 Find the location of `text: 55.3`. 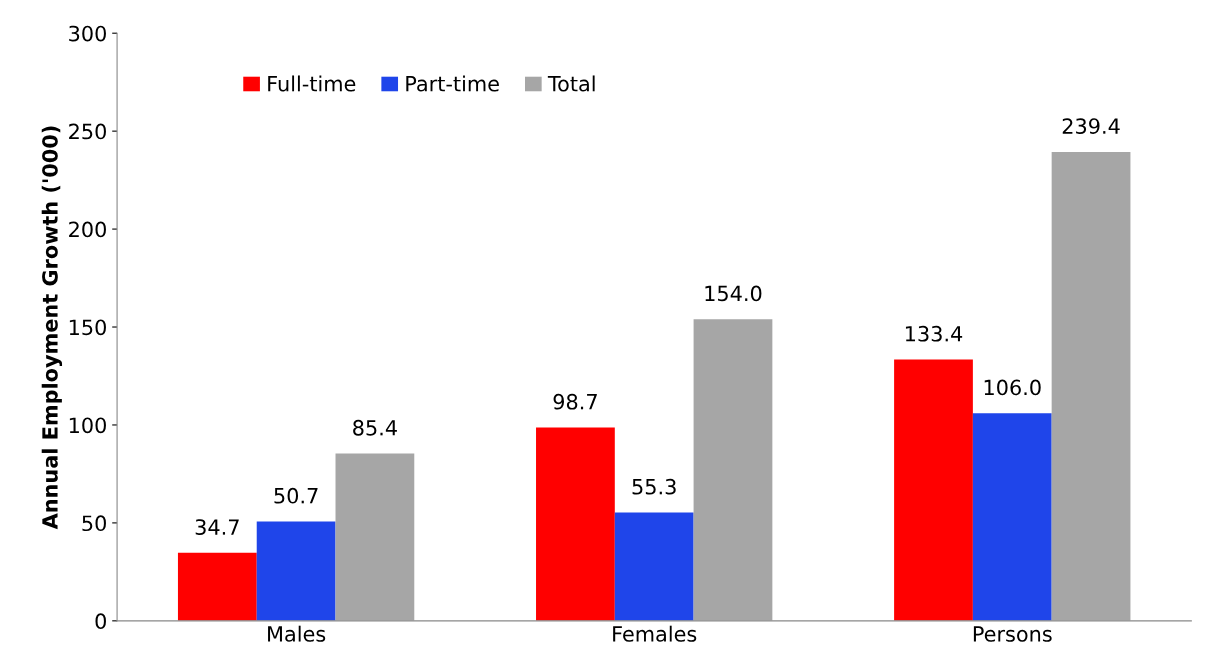

text: 55.3 is located at coordinates (654, 486).